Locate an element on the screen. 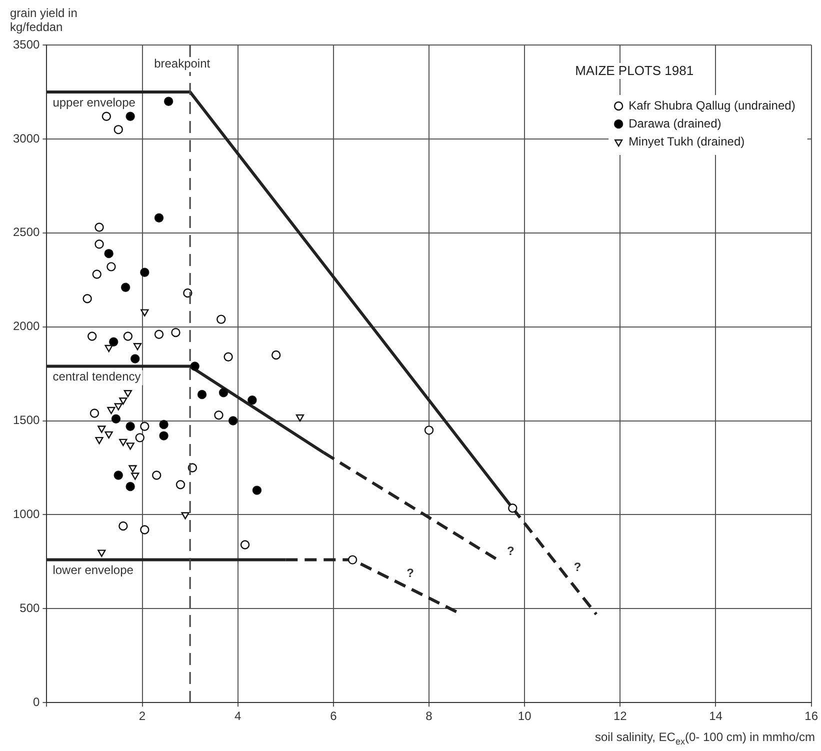 The height and width of the screenshot is (751, 821). x-tick-label: 16 is located at coordinates (811, 716).